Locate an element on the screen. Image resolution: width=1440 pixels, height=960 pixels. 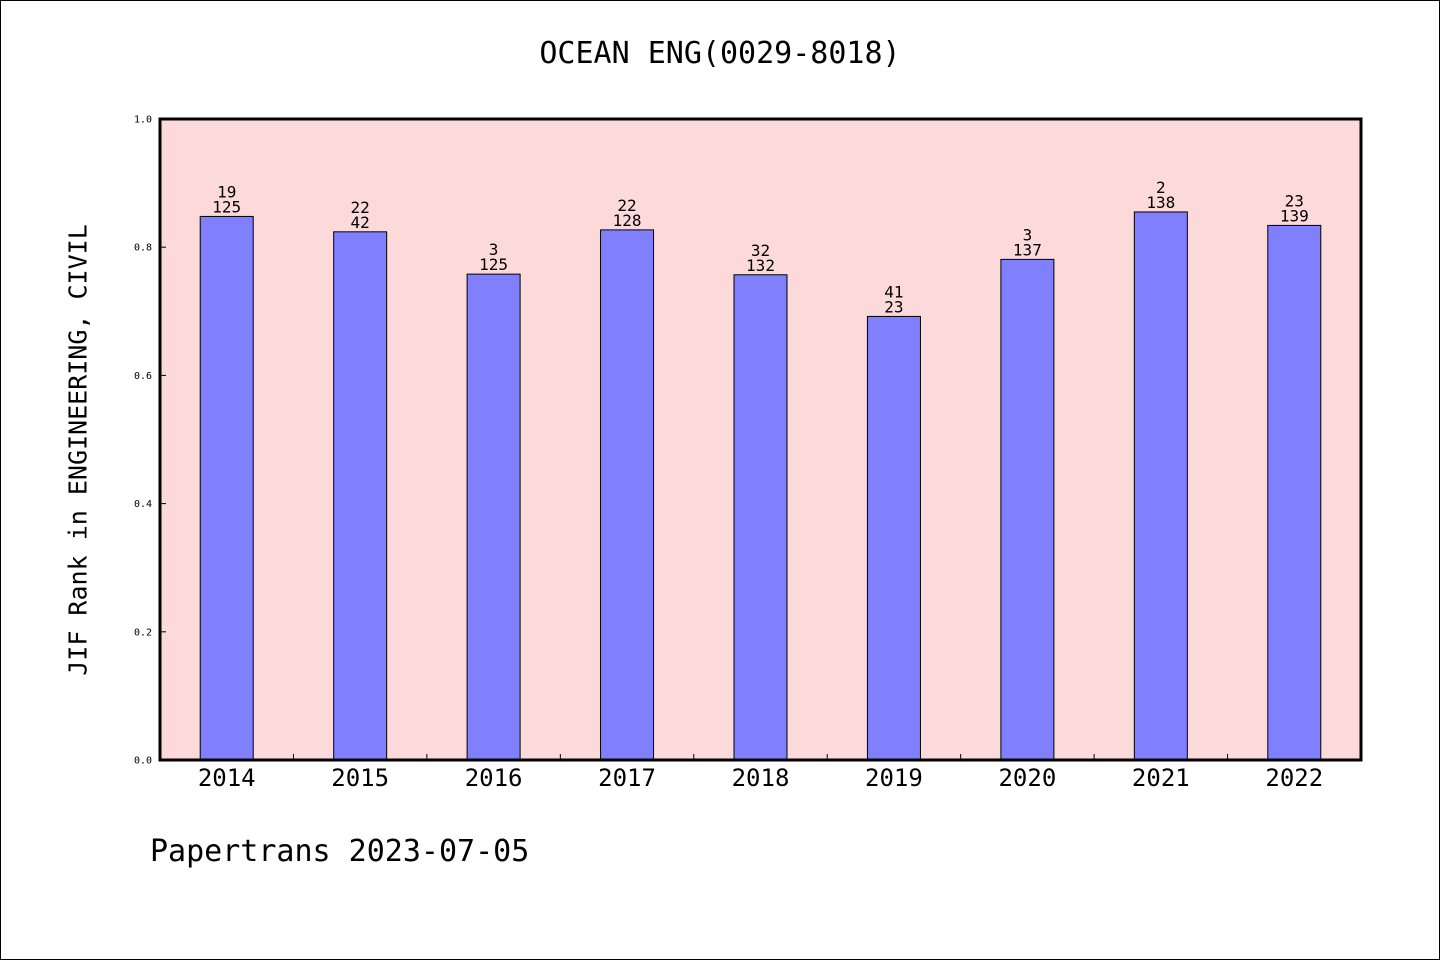
x-tick-label: 2016 is located at coordinates (494, 778).